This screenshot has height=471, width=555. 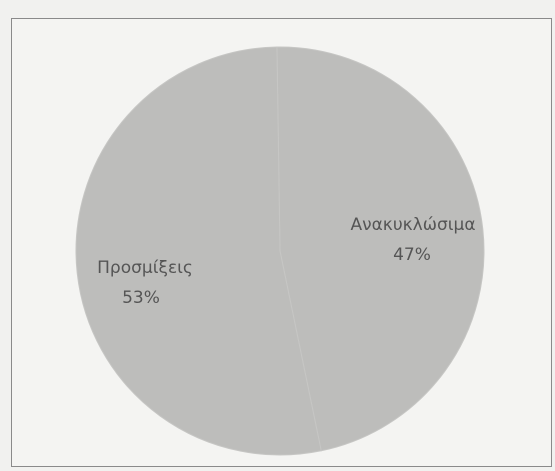 I want to click on slice-percent-recyclables: 47%, so click(x=412, y=255).